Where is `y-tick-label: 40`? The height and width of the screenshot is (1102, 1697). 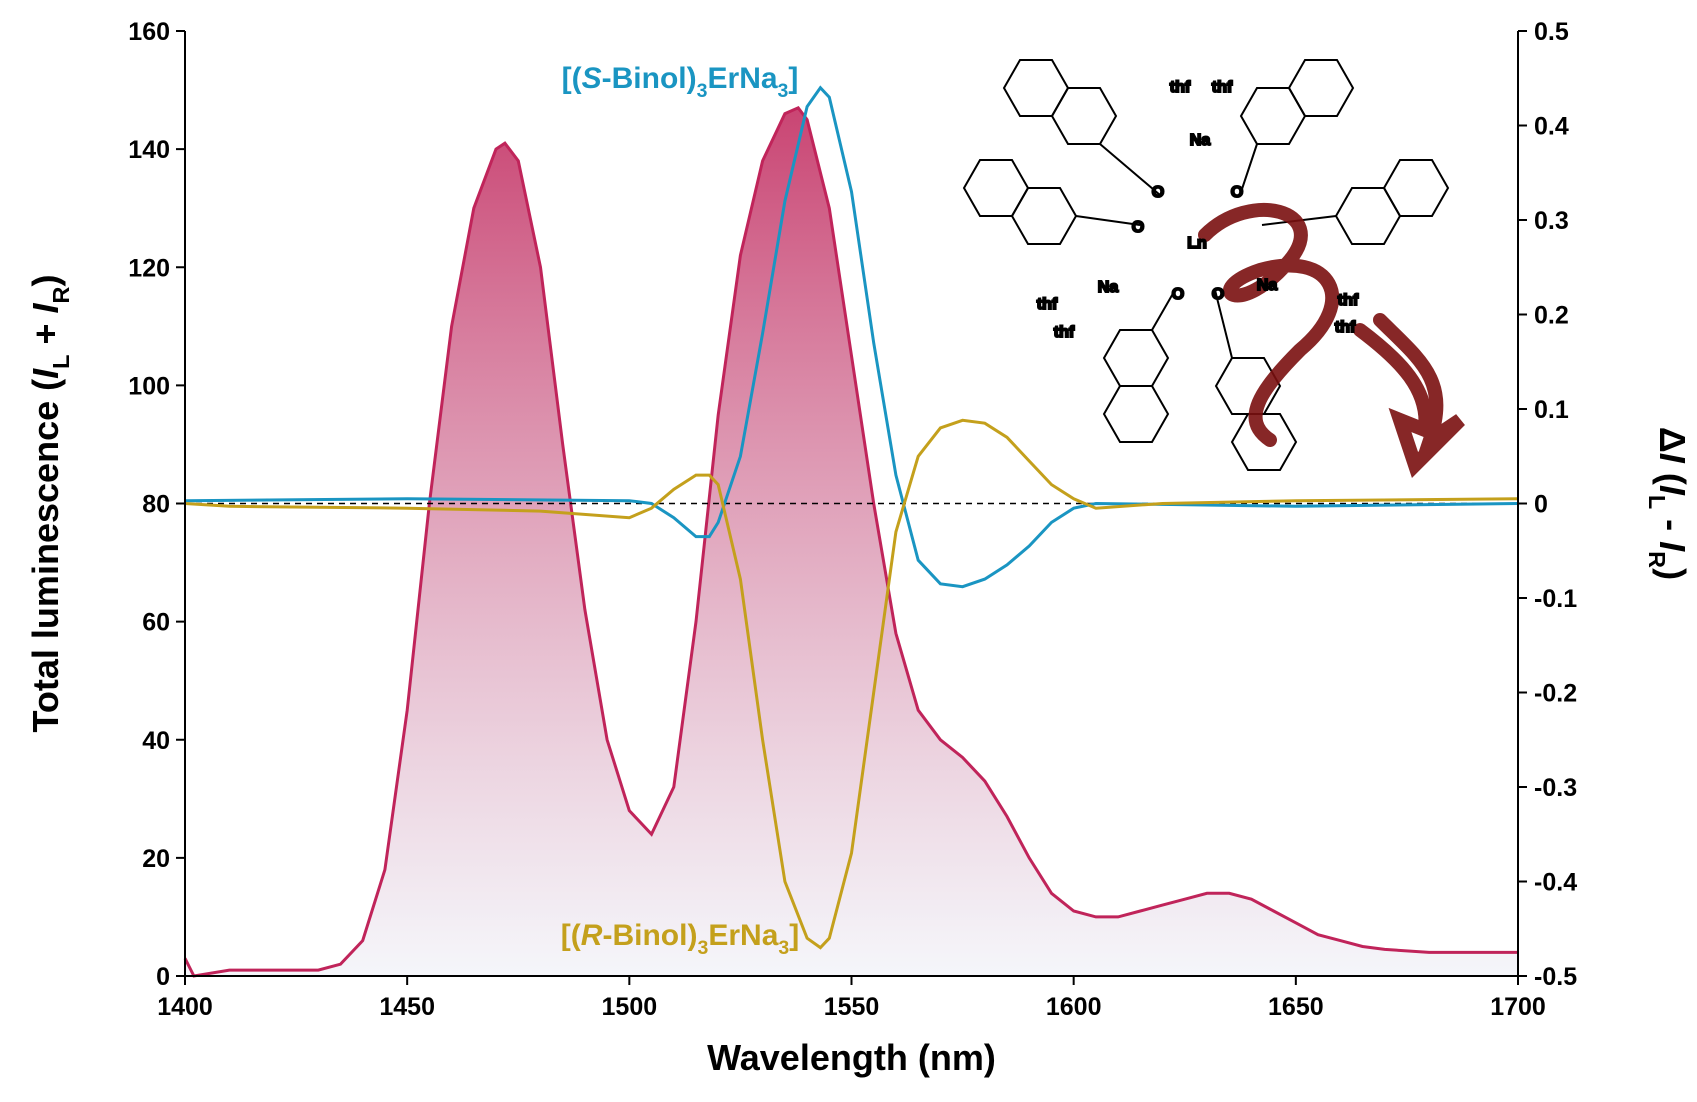 y-tick-label: 40 is located at coordinates (156, 741).